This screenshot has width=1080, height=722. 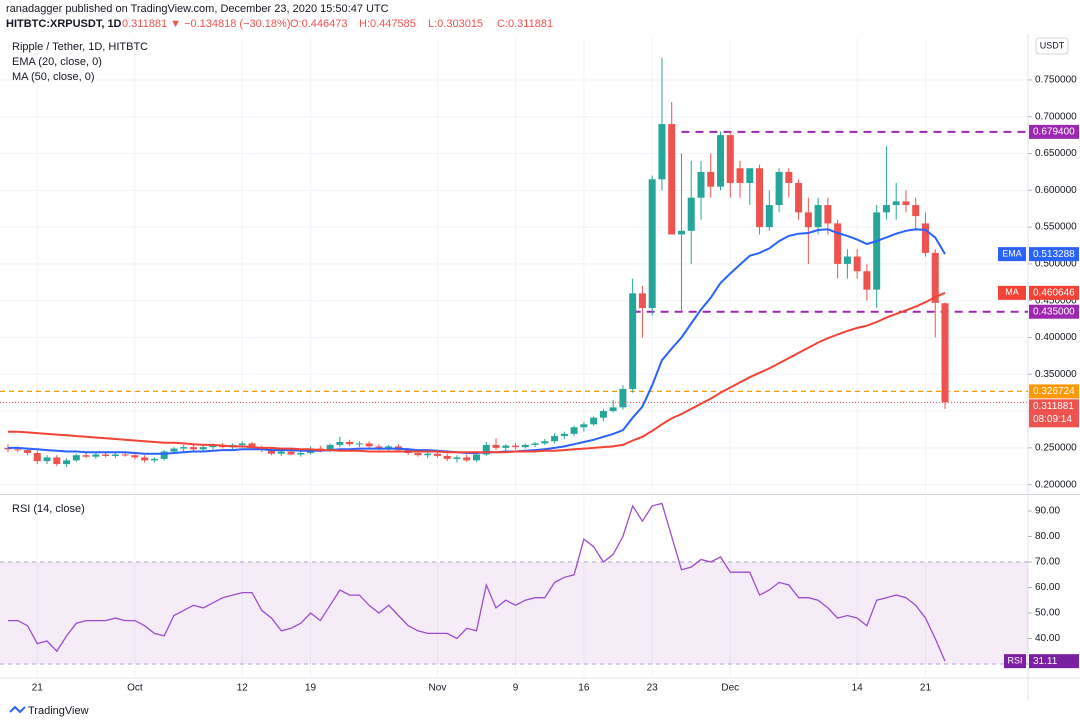 I want to click on legend-main: Ripple / Tether, 1D, HITBTC, so click(x=80, y=47).